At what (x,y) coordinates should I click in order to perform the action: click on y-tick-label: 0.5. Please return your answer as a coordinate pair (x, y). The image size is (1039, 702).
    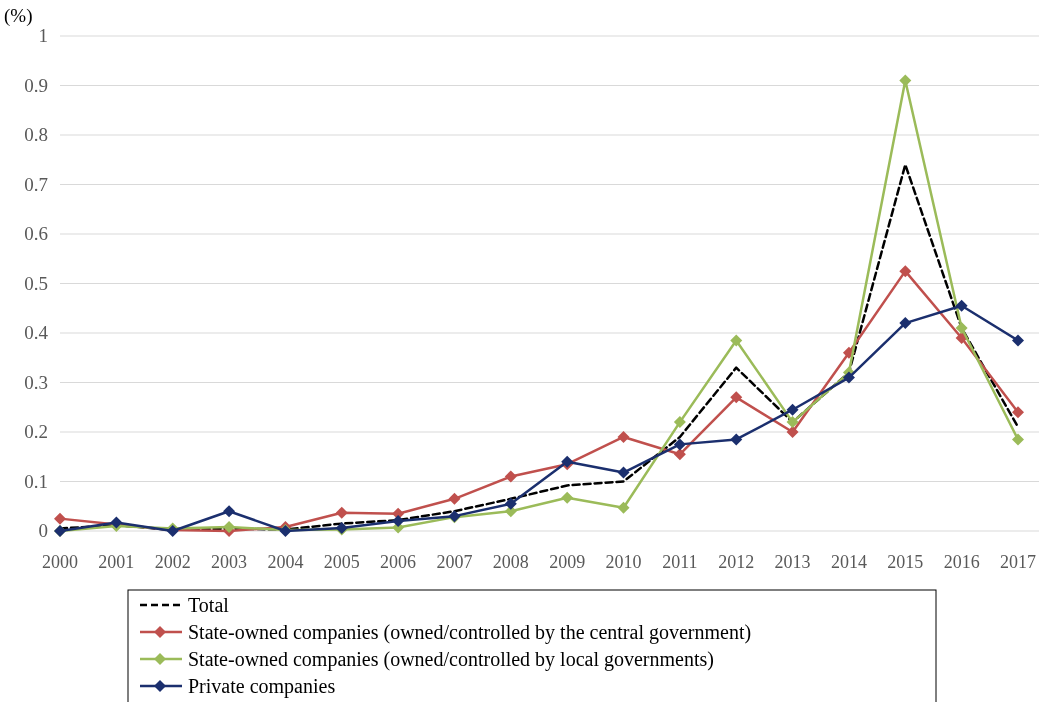
    Looking at the image, I should click on (36, 283).